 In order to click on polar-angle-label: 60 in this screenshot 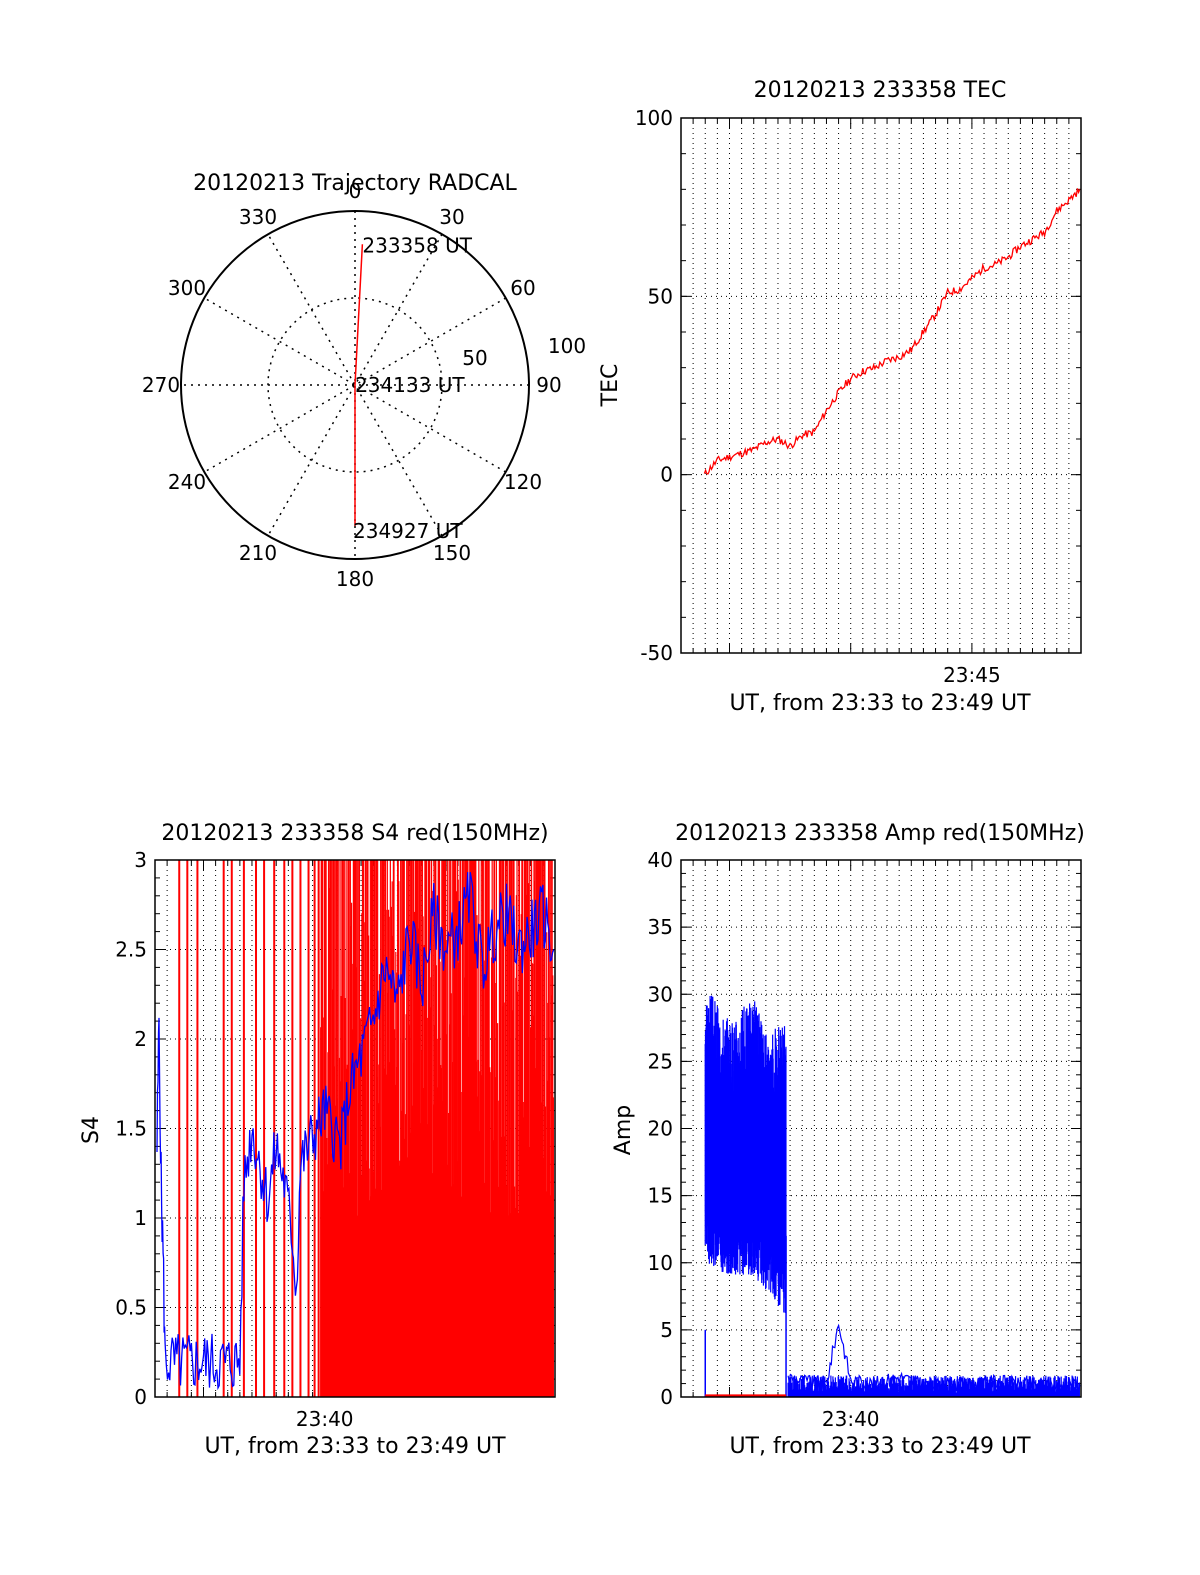, I will do `click(522, 288)`.